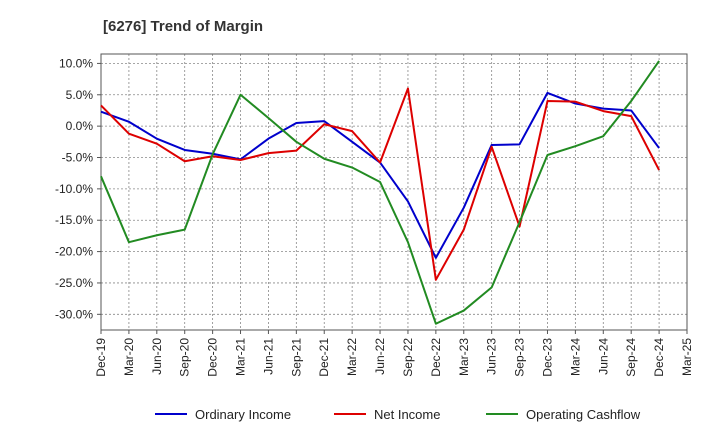 This screenshot has width=720, height=440. What do you see at coordinates (547, 357) in the screenshot?
I see `x-tick-label: Dec-23` at bounding box center [547, 357].